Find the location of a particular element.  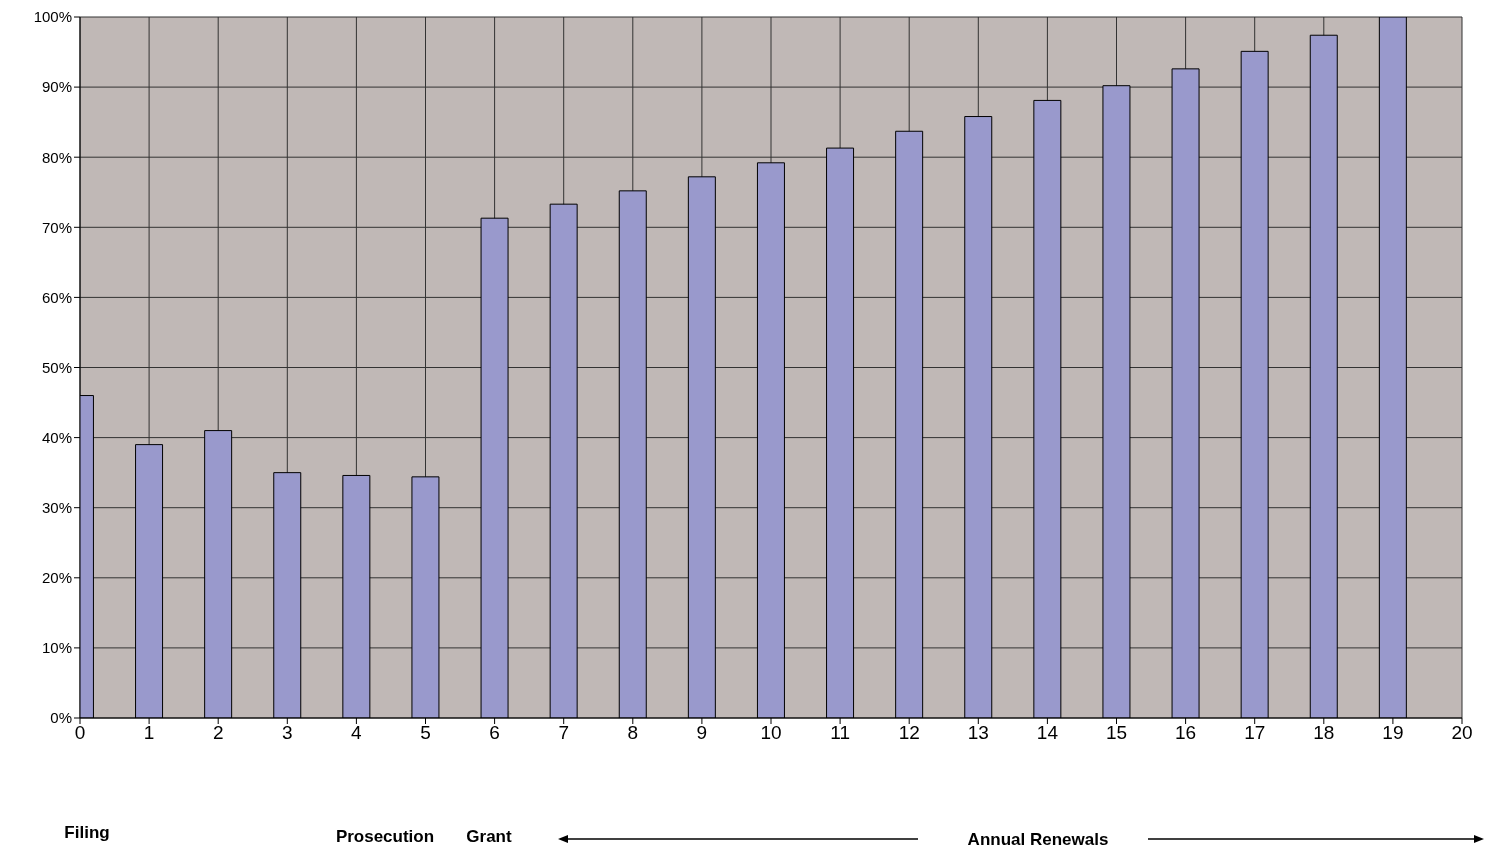

x-tick-label: 3 is located at coordinates (287, 733).